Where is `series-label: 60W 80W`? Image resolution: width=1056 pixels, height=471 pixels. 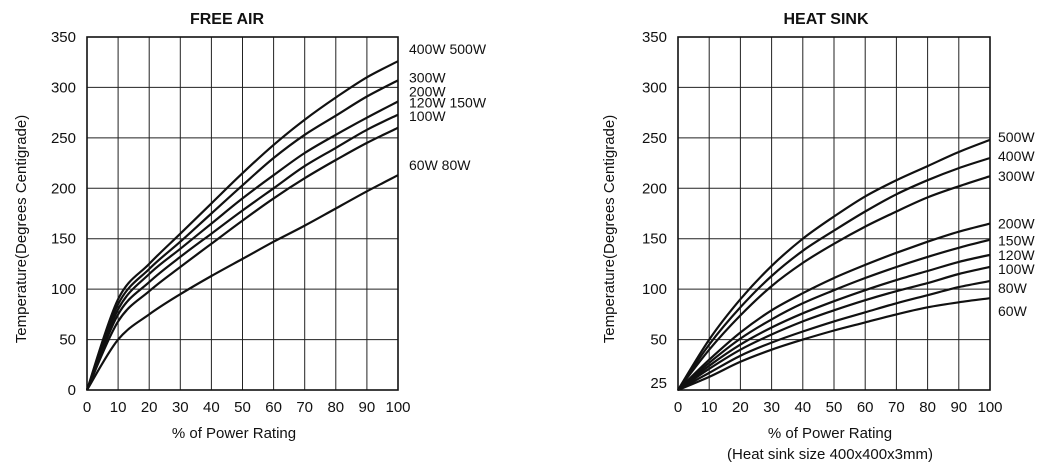
series-label: 60W 80W is located at coordinates (440, 165).